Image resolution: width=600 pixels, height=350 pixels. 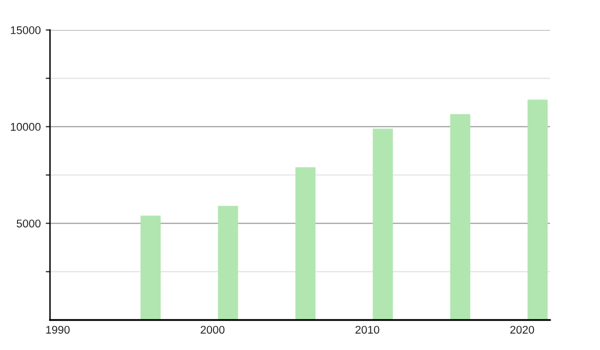 I want to click on y-tick-label: 5000, so click(x=28, y=224).